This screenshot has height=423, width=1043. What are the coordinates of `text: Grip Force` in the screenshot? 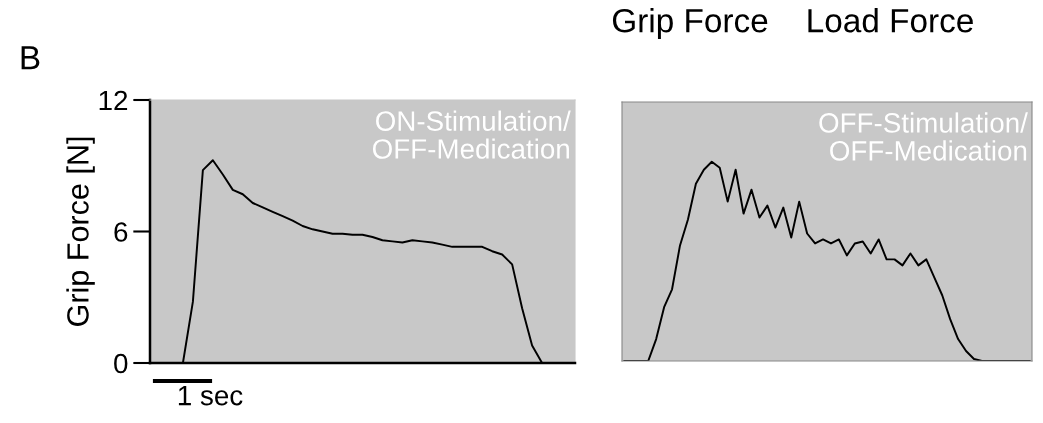 It's located at (690, 24).